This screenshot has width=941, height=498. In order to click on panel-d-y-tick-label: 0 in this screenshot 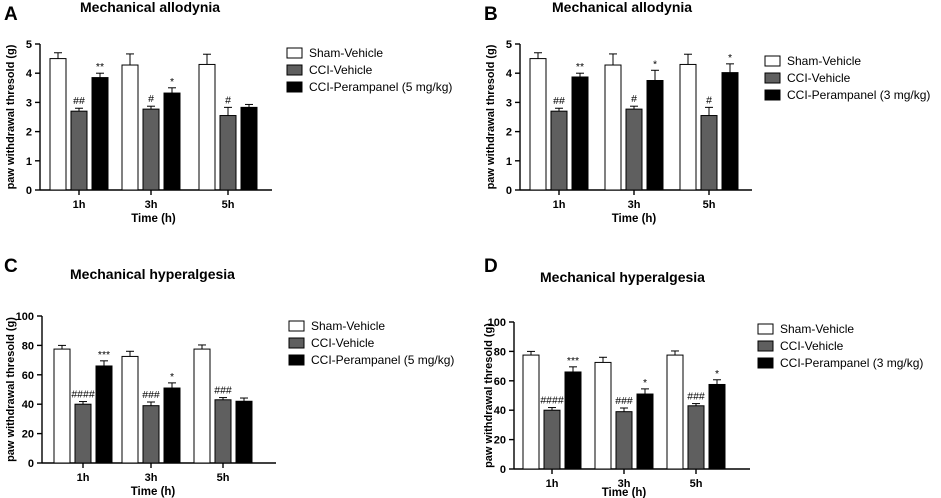, I will do `click(503, 470)`.